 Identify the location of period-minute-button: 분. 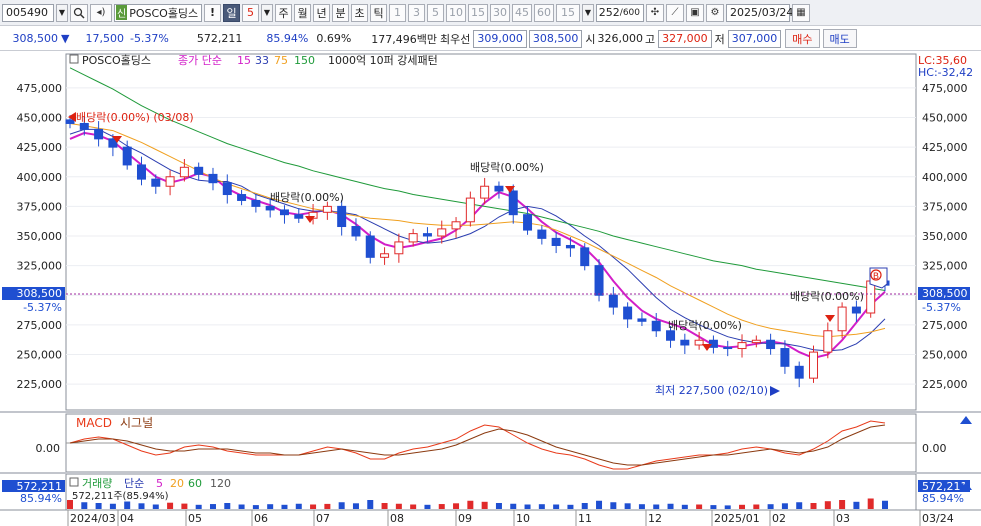
(340, 12).